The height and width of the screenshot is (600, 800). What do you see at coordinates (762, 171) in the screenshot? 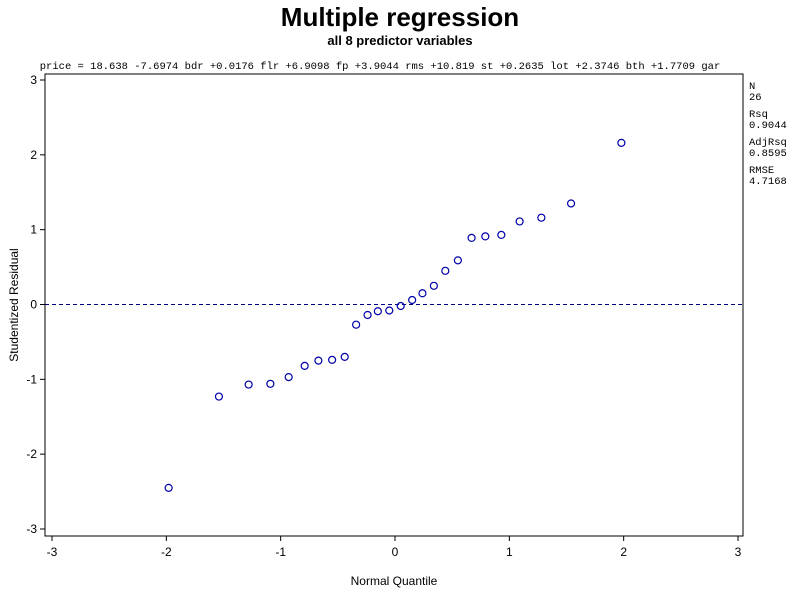
I see `stat-label: RMSE` at bounding box center [762, 171].